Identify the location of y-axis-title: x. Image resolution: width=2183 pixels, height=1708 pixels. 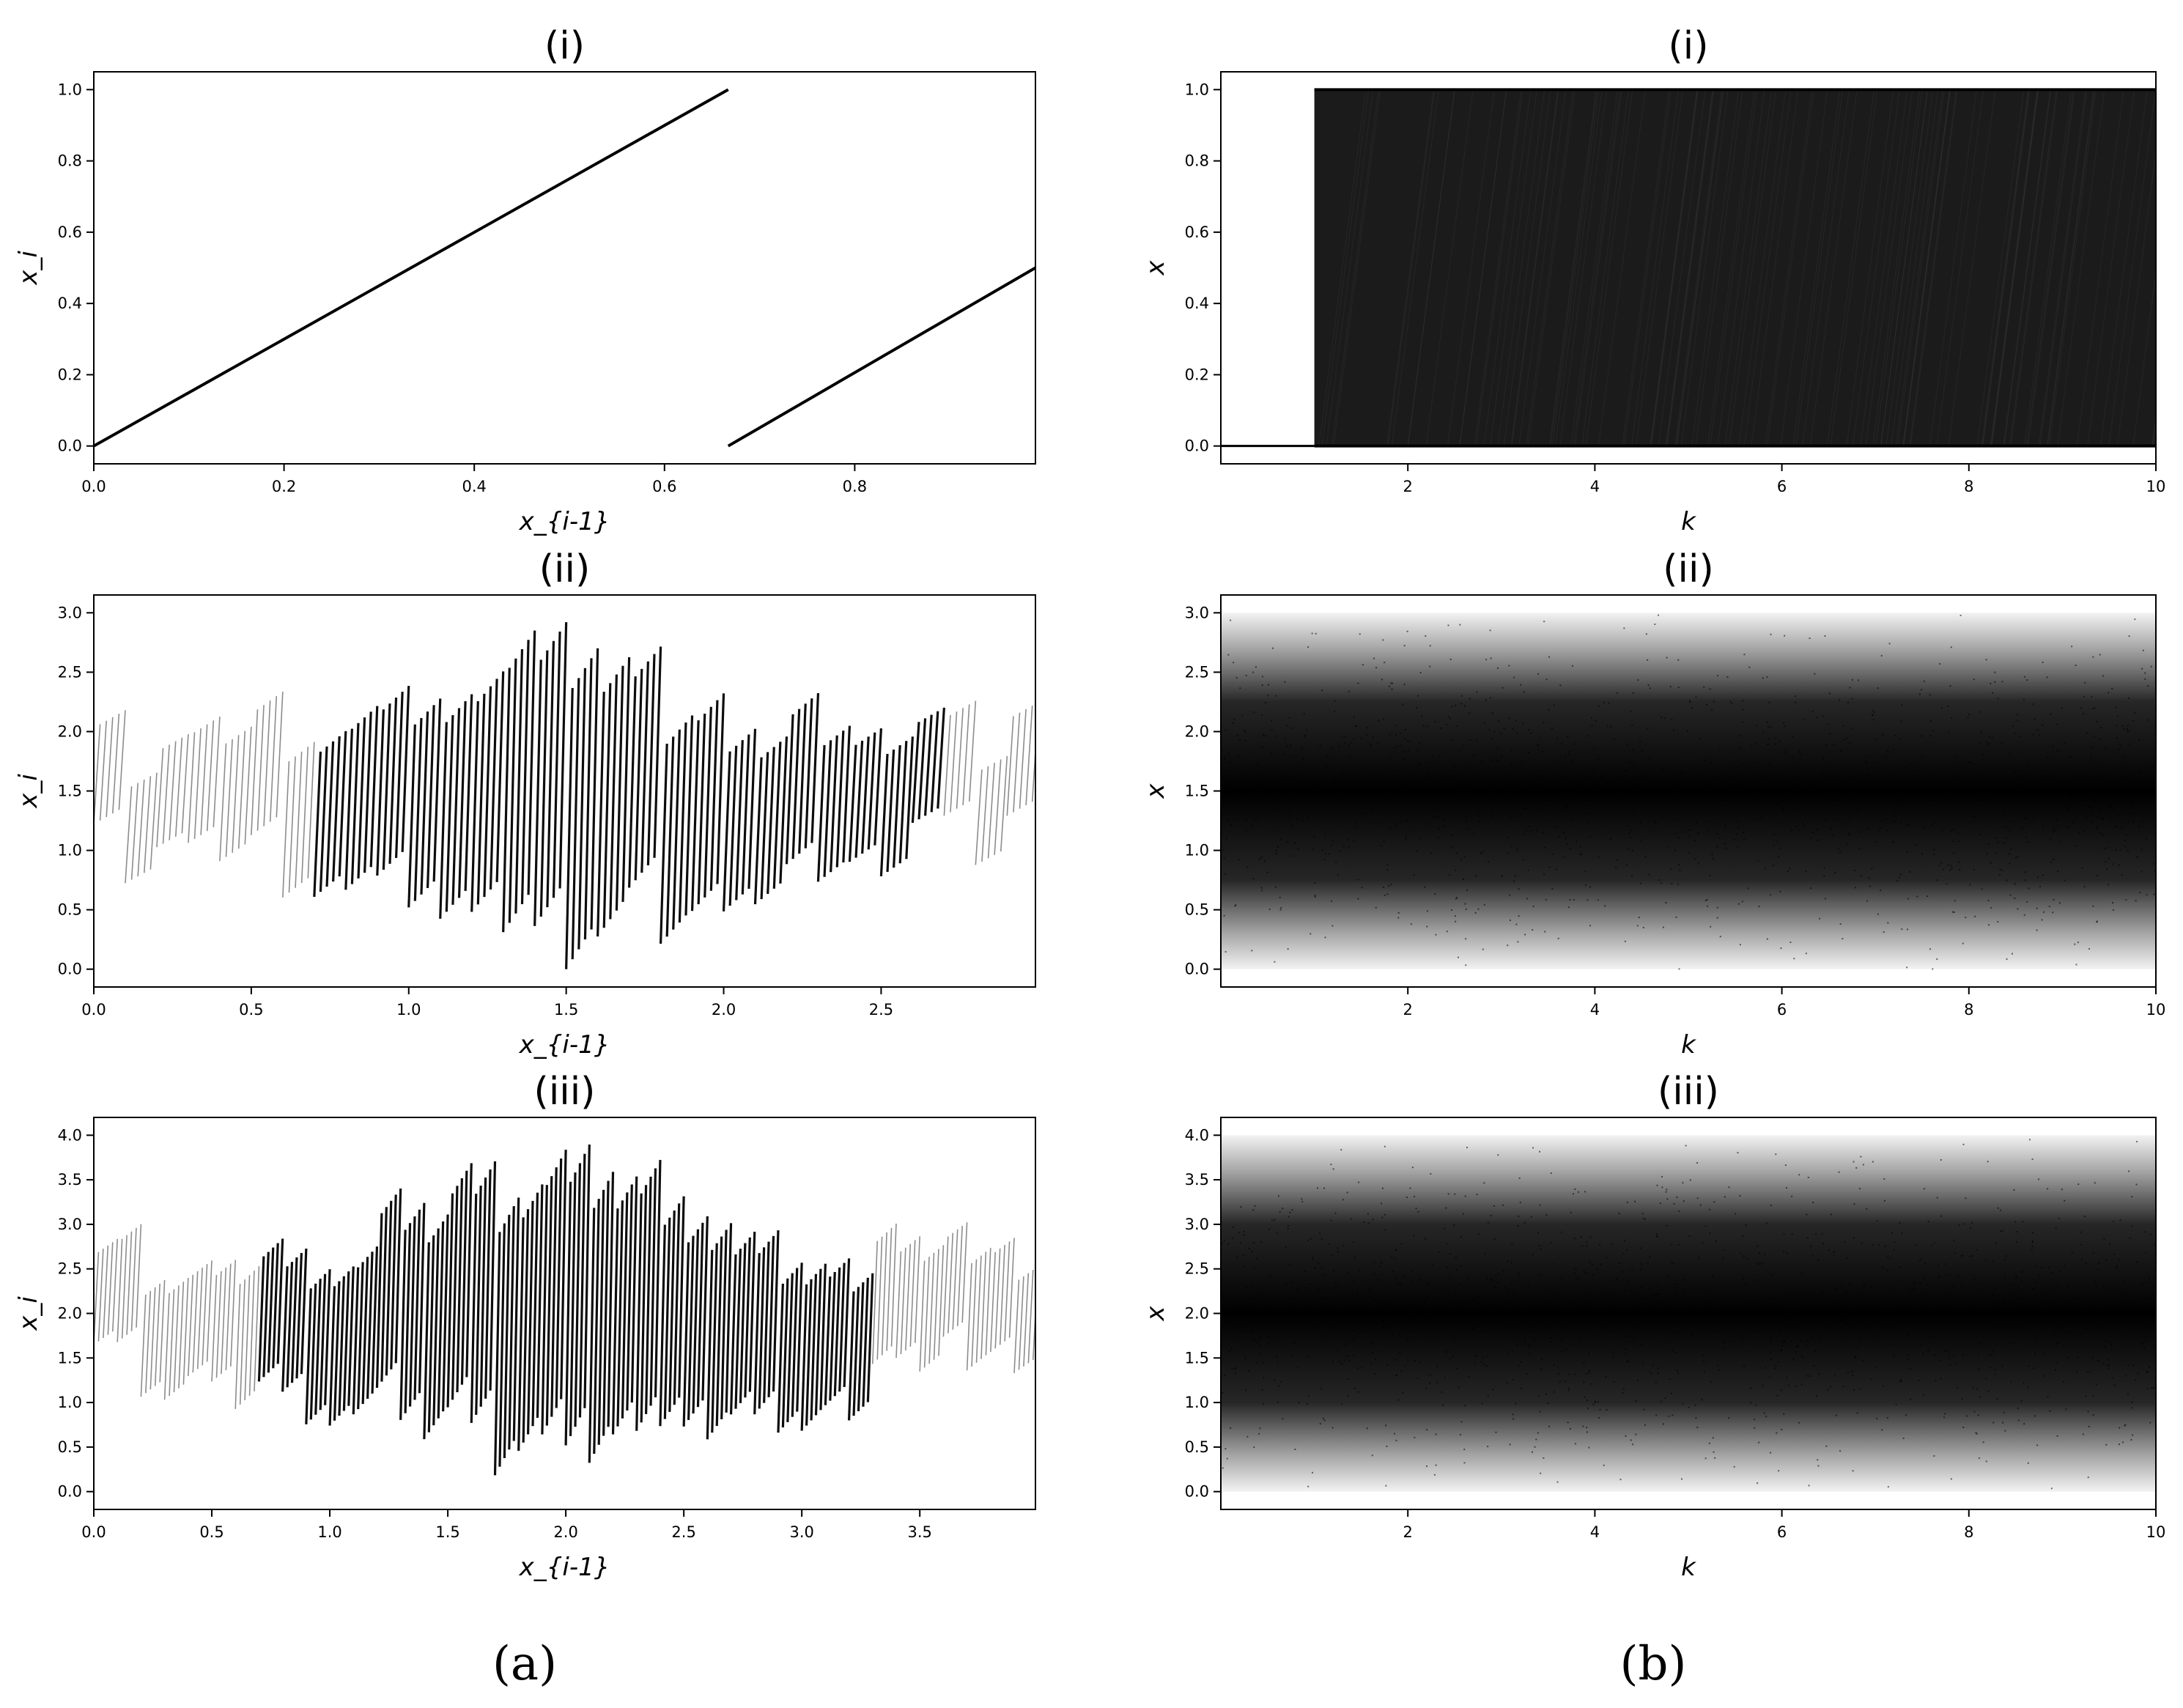
(1155, 791).